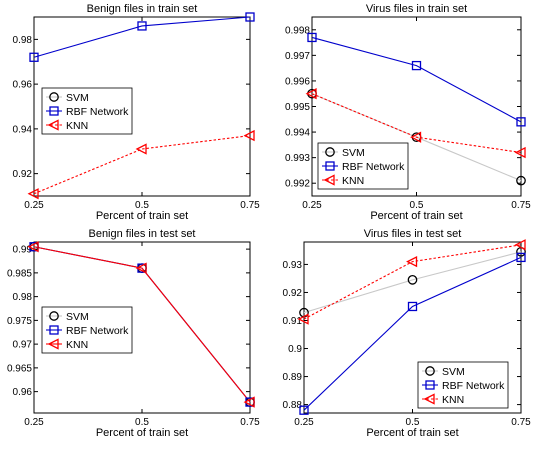 The width and height of the screenshot is (553, 453). Describe the element at coordinates (297, 158) in the screenshot. I see `y-tick-label: 0.993` at that location.